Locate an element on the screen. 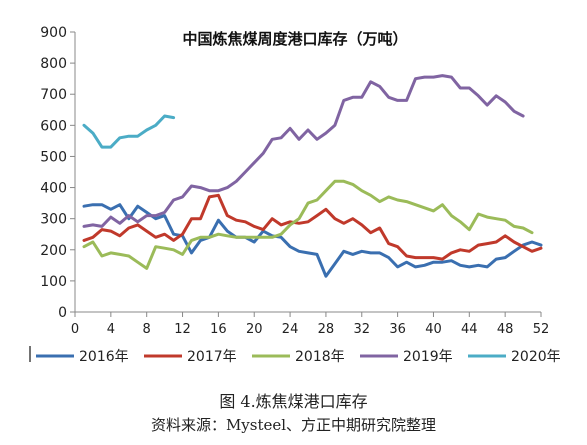 Image resolution: width=587 pixels, height=445 pixels. legend-item: 2017年 is located at coordinates (190, 357).